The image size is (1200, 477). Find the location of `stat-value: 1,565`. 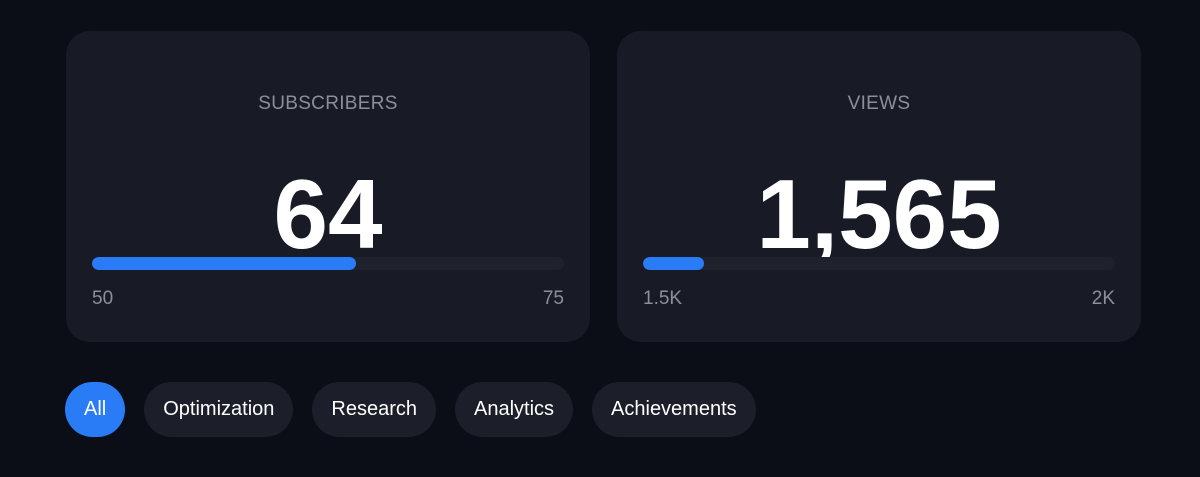

stat-value: 1,565 is located at coordinates (879, 214).